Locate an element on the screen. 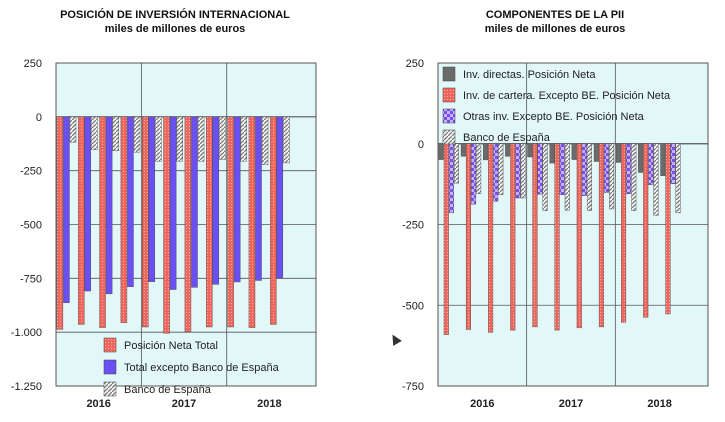 Image resolution: width=725 pixels, height=422 pixels. right-y-tick-label: 250 is located at coordinates (415, 64).